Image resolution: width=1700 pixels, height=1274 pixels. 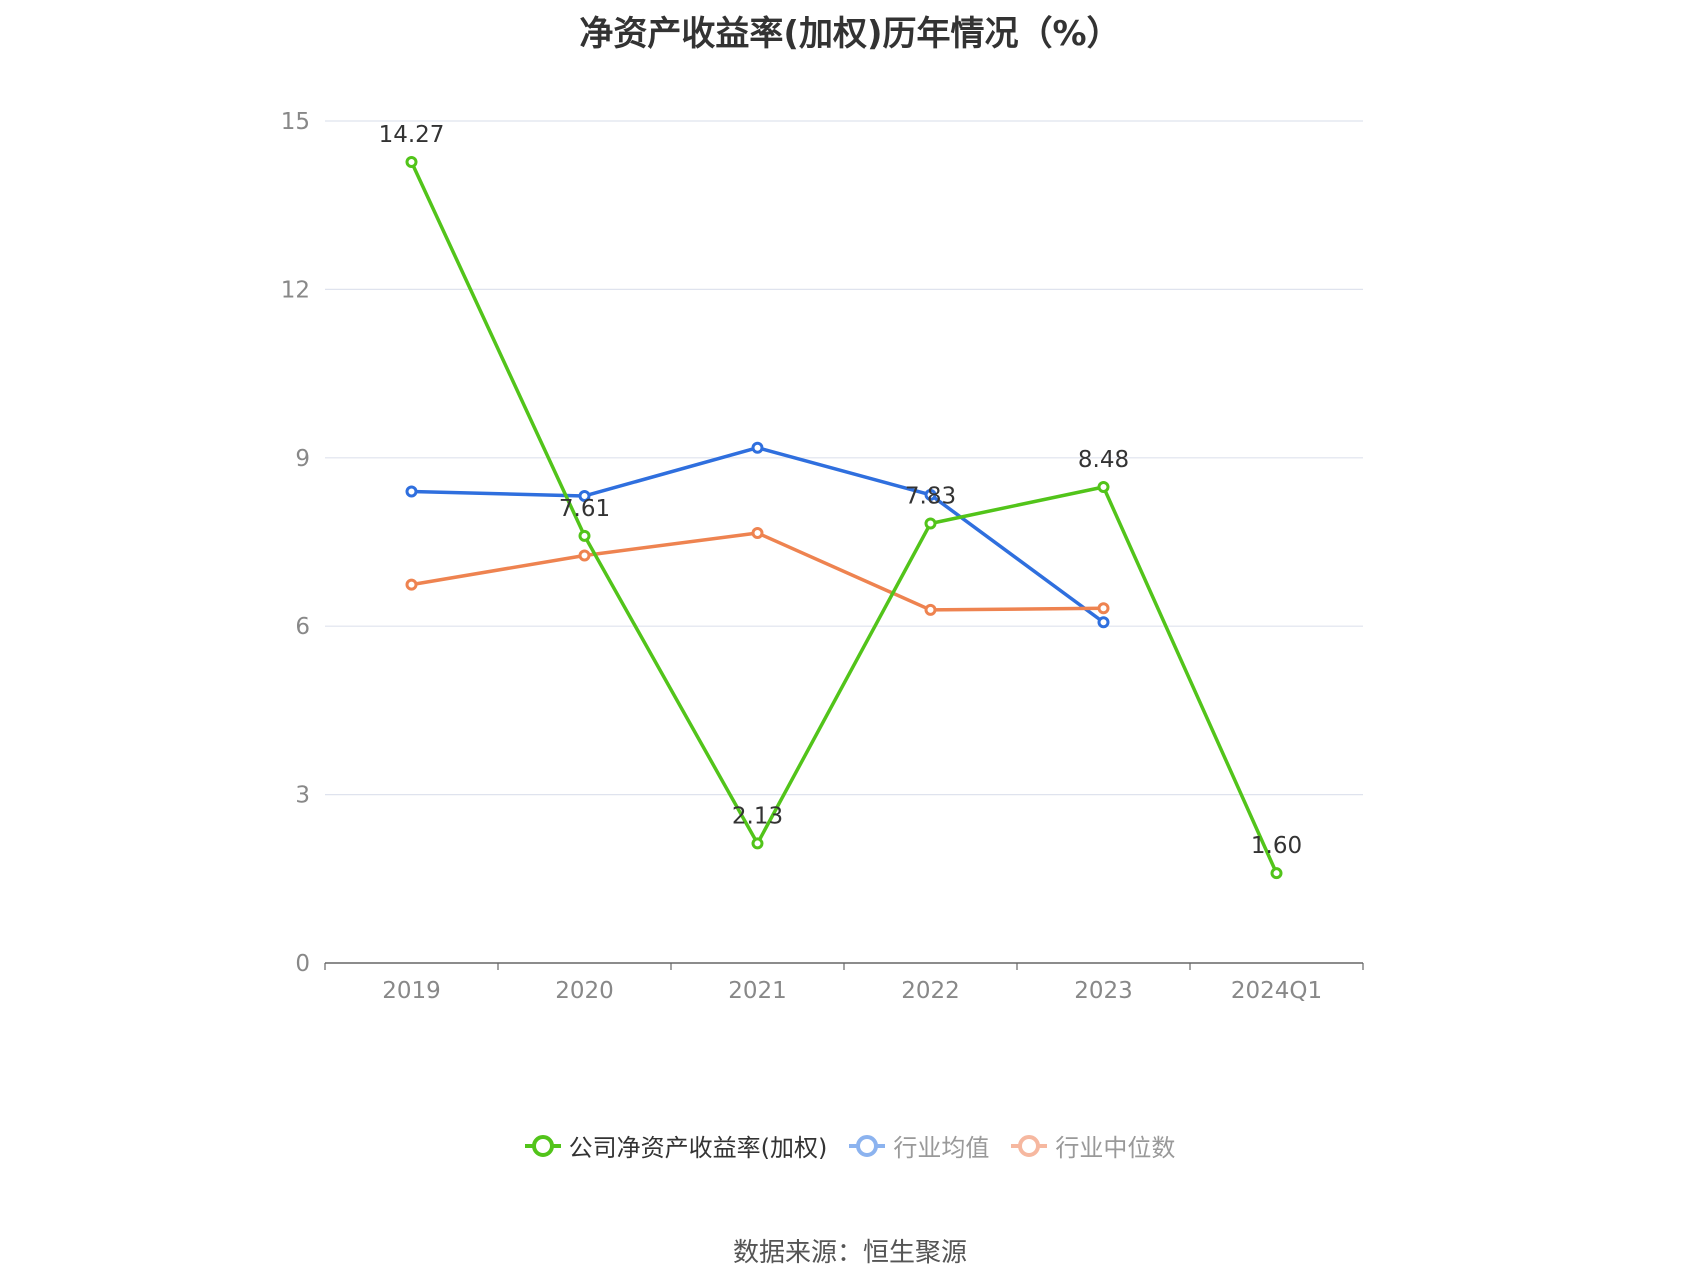 What do you see at coordinates (584, 991) in the screenshot?
I see `x-tick-label: 2020` at bounding box center [584, 991].